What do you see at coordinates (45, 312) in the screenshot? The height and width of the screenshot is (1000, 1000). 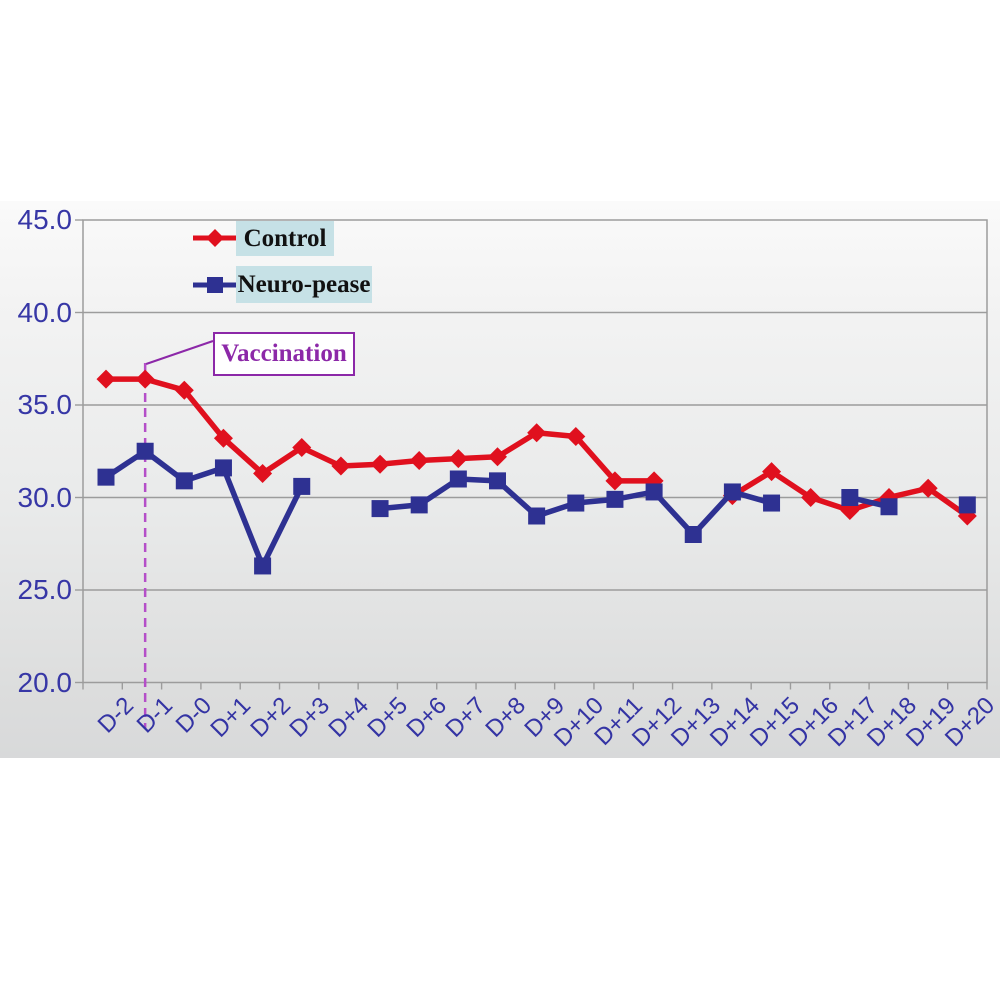 I see `y-axis-label: 40.0` at bounding box center [45, 312].